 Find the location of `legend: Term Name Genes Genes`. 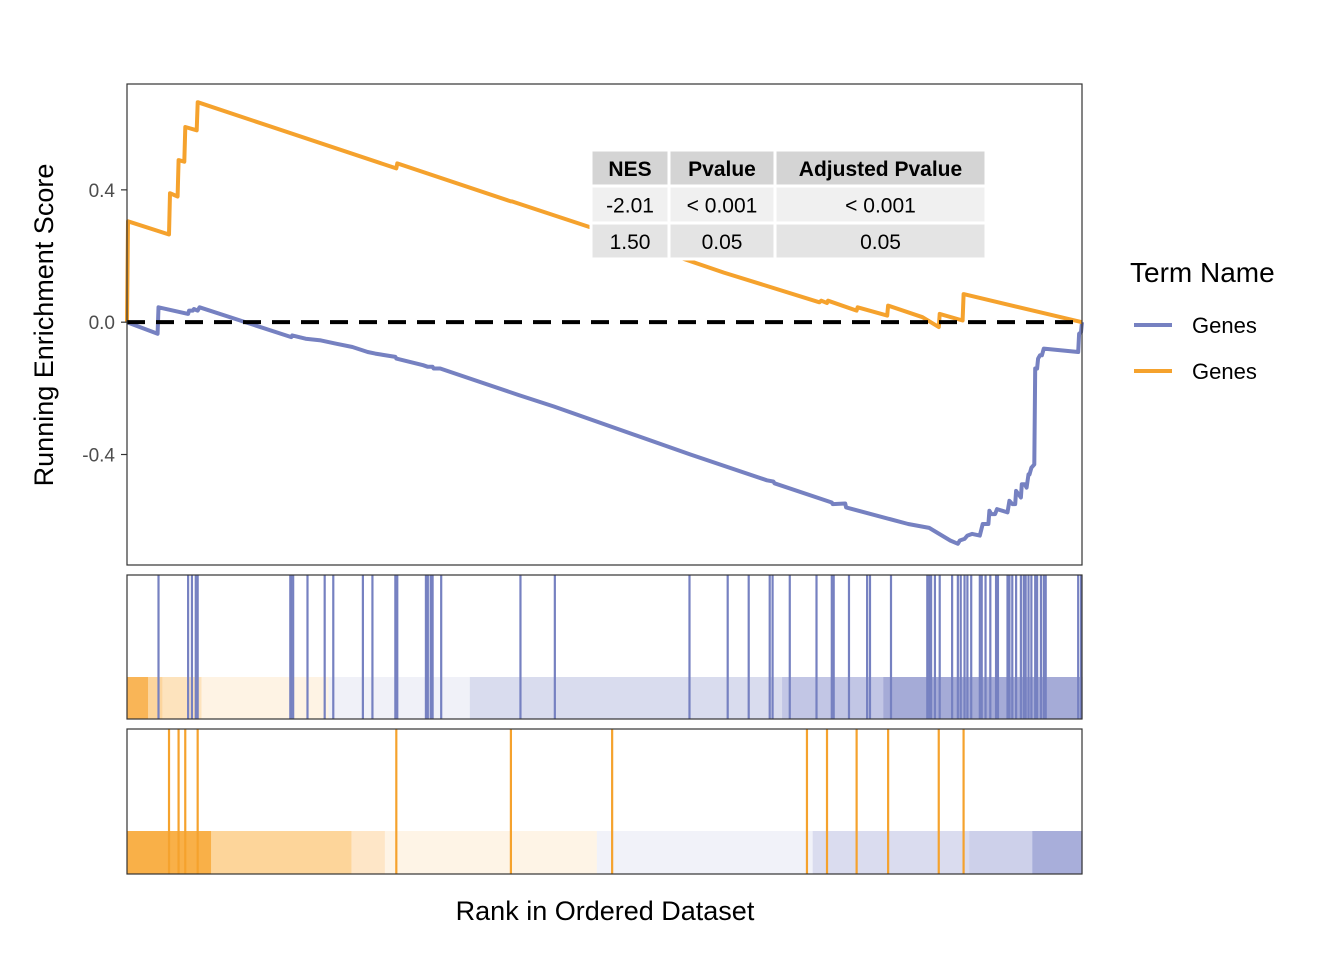

legend: Term Name Genes Genes is located at coordinates (1202, 320).